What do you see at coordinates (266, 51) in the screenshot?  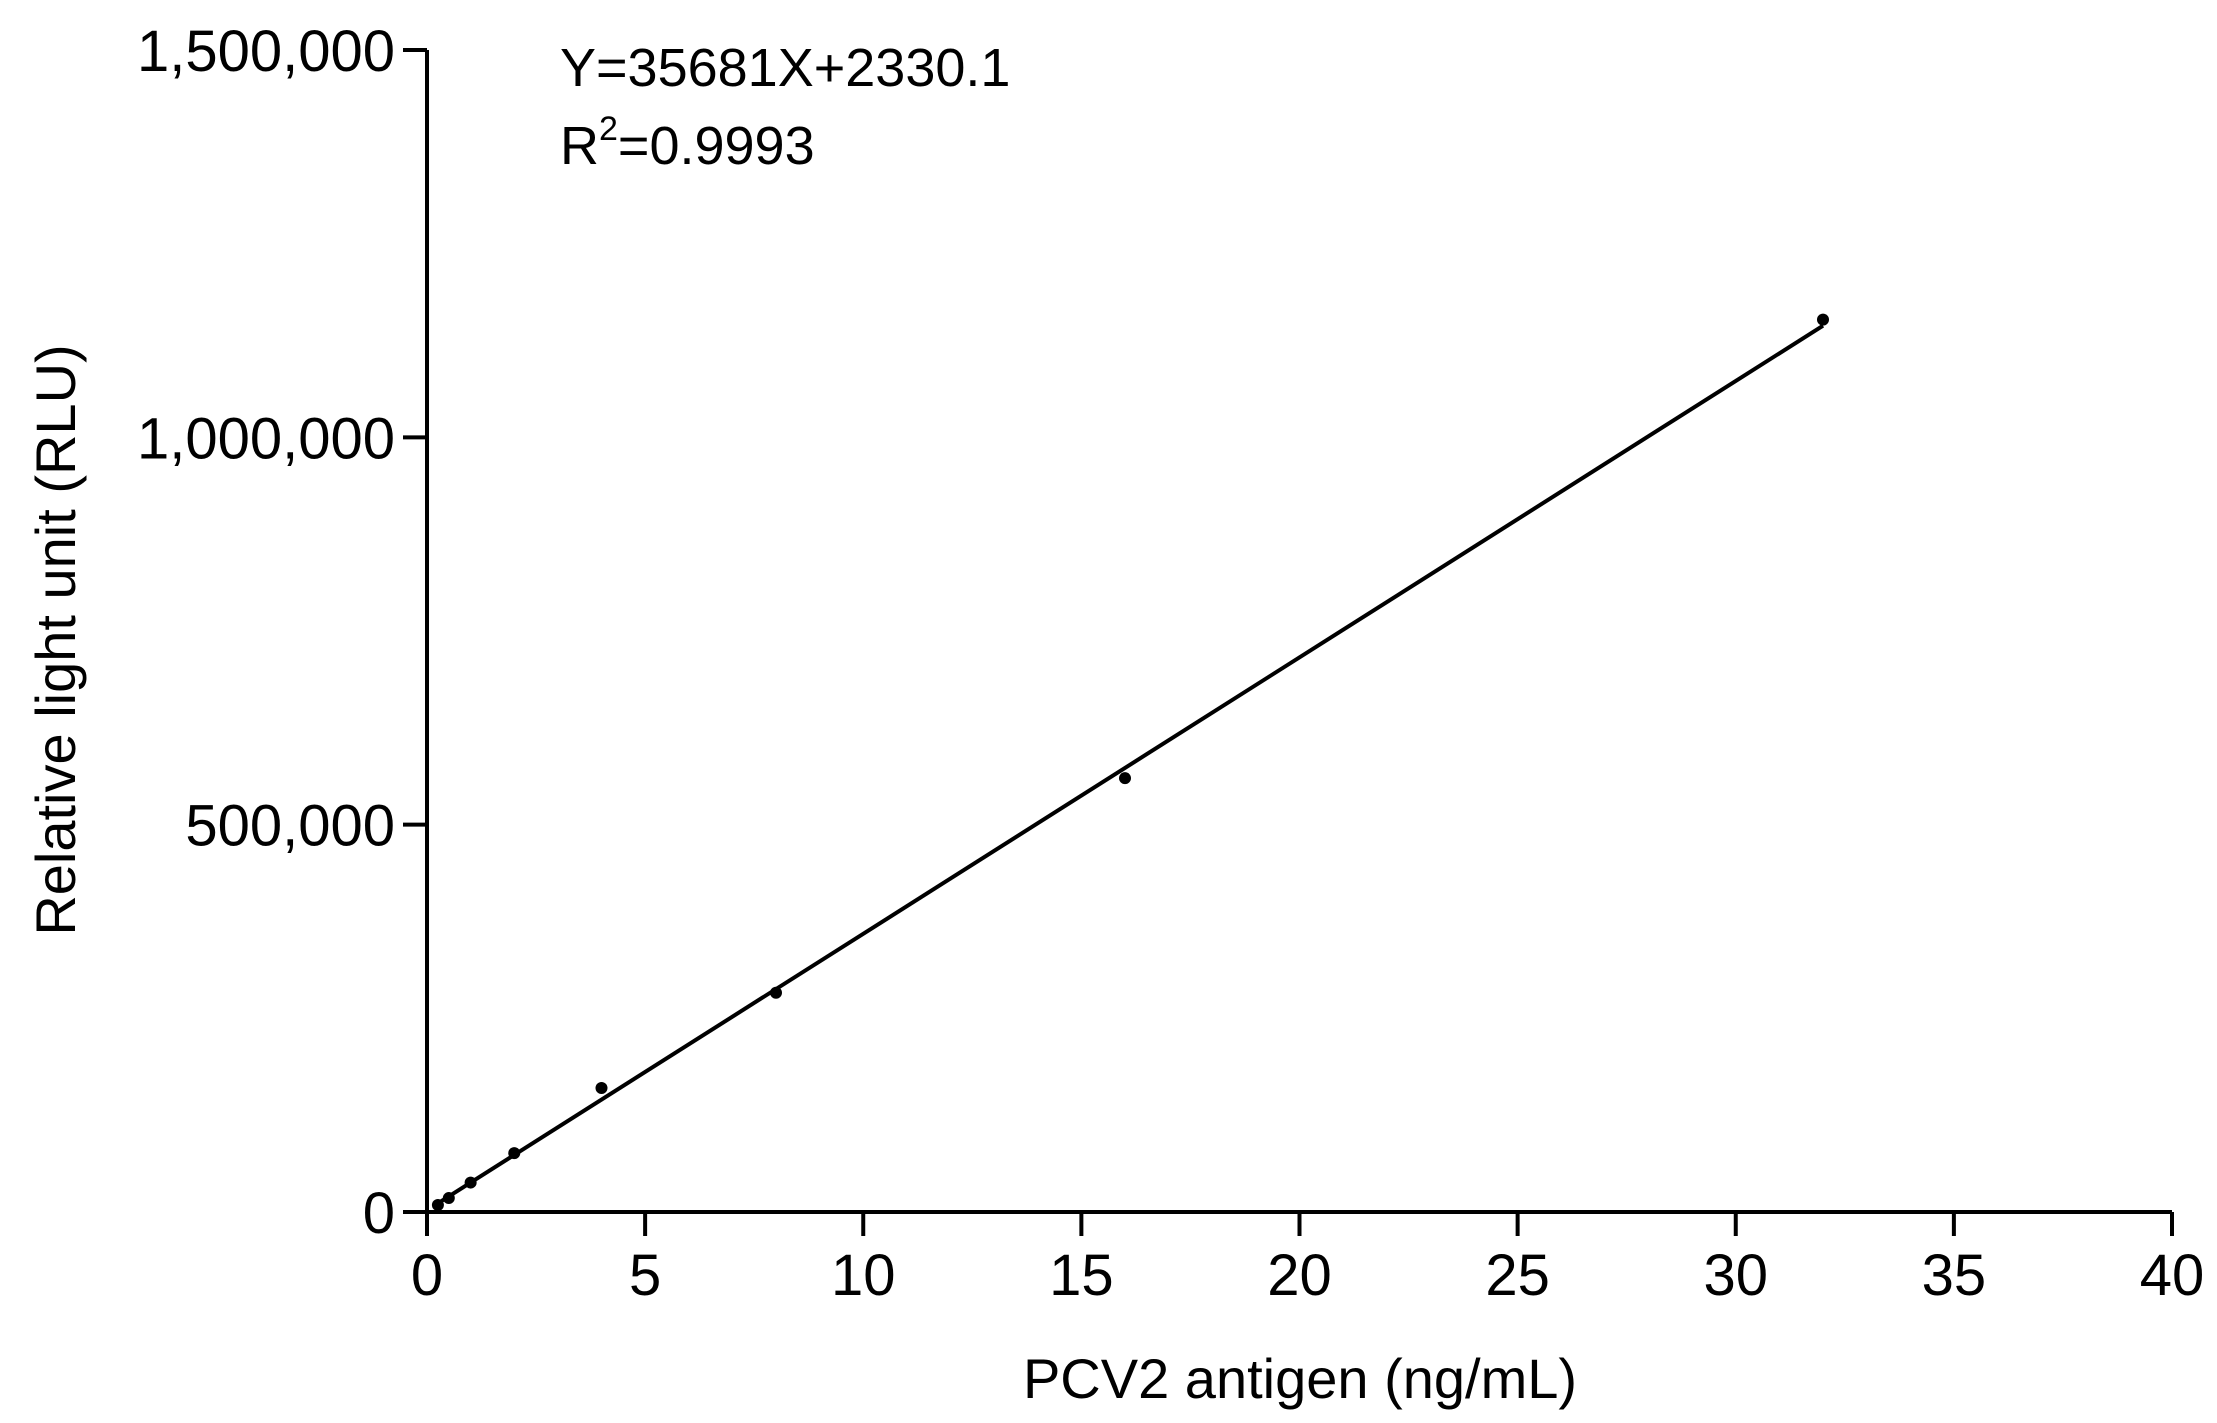 I see `y-tick-label: 1,500,000` at bounding box center [266, 51].